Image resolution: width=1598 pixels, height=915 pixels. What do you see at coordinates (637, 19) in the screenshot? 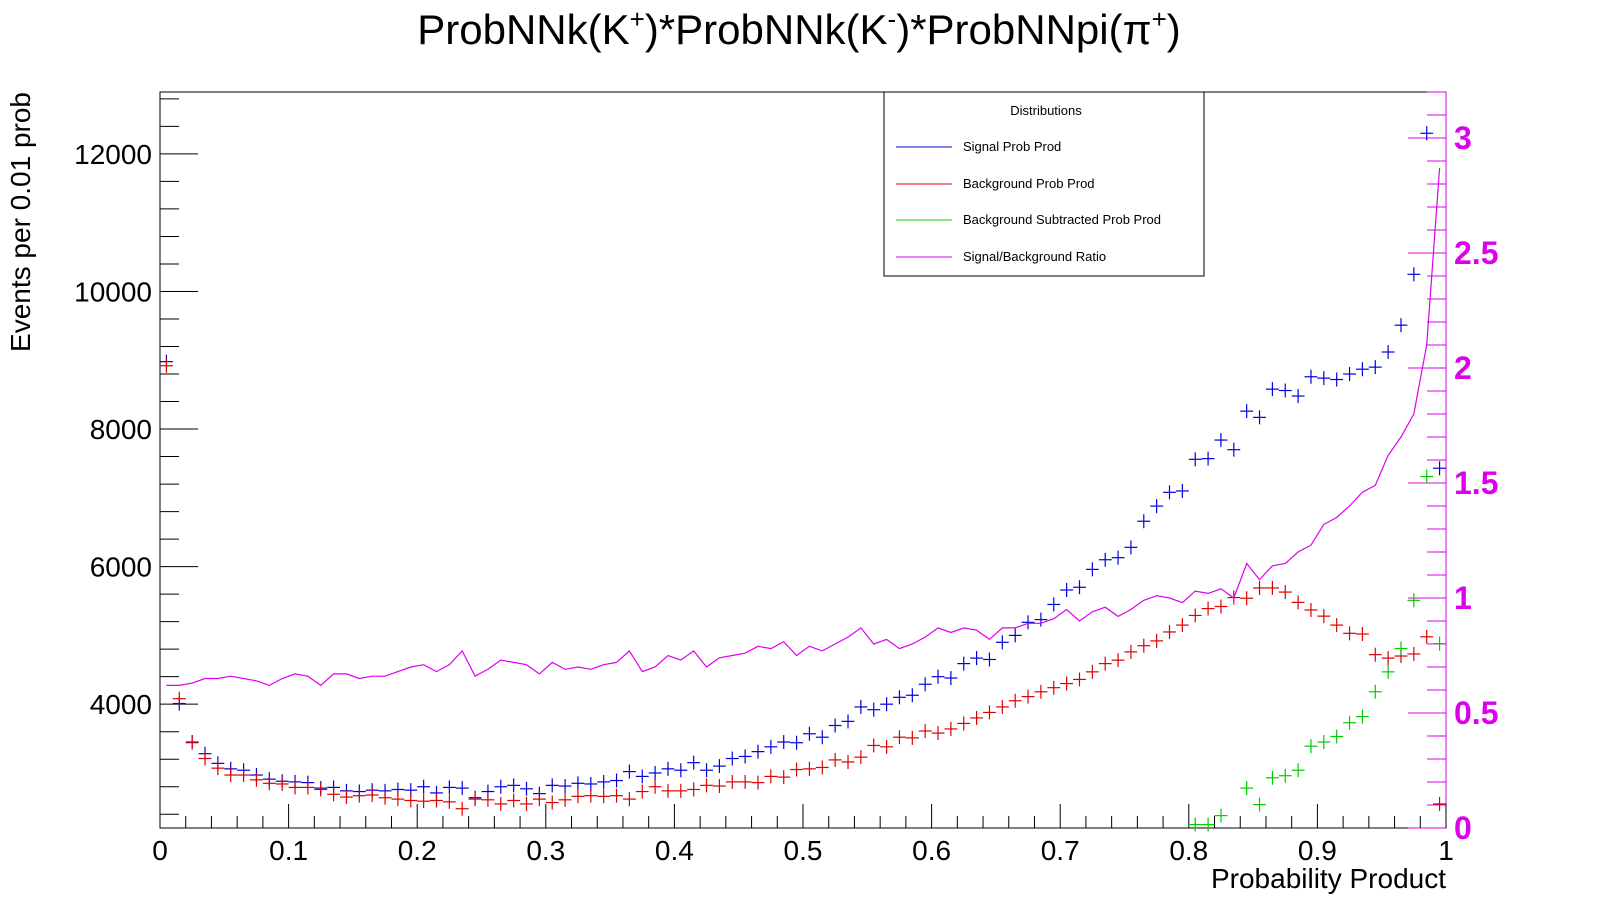
I see `title-sup-1: +` at bounding box center [637, 19].